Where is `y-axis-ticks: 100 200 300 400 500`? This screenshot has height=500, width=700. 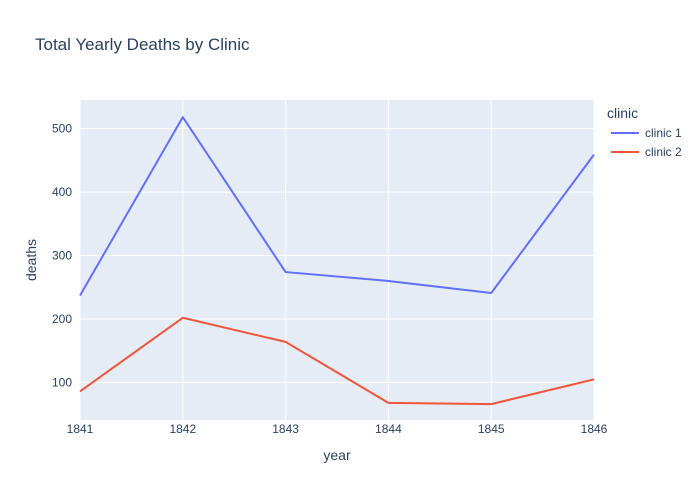 y-axis-ticks: 100 200 300 400 500 is located at coordinates (62, 256).